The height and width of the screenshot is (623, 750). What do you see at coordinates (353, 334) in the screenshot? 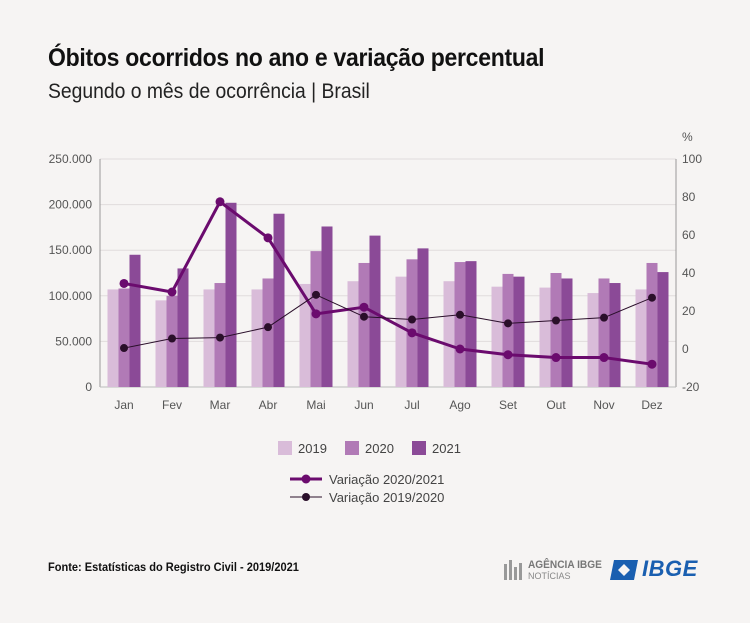
I see `bar-2019-Jun` at bounding box center [353, 334].